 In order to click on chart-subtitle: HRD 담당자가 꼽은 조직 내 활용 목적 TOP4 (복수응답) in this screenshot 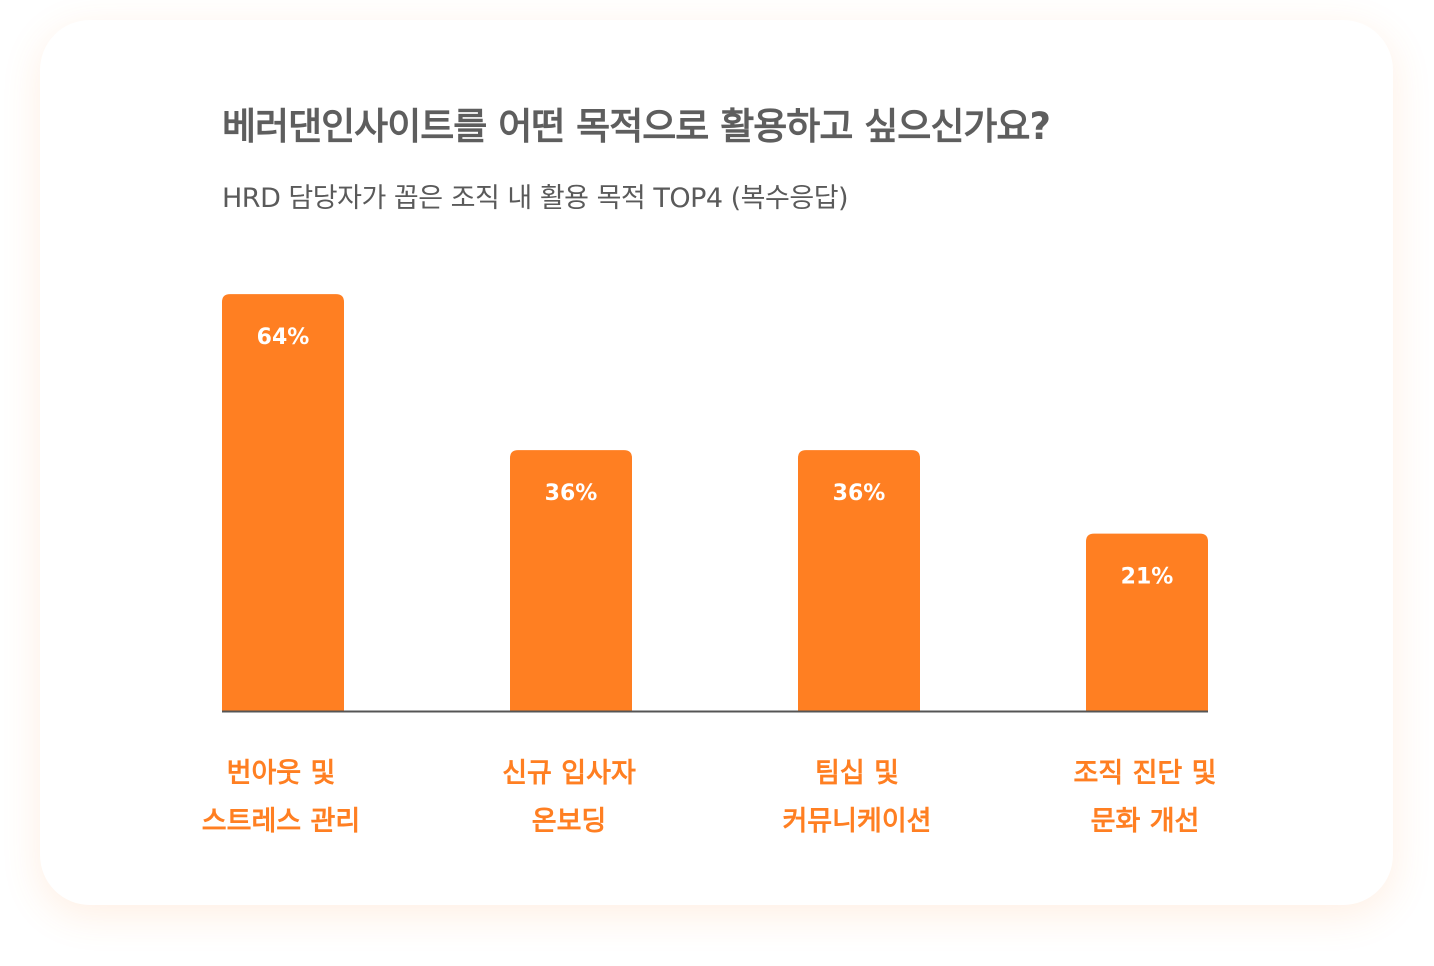, I will do `click(535, 198)`.